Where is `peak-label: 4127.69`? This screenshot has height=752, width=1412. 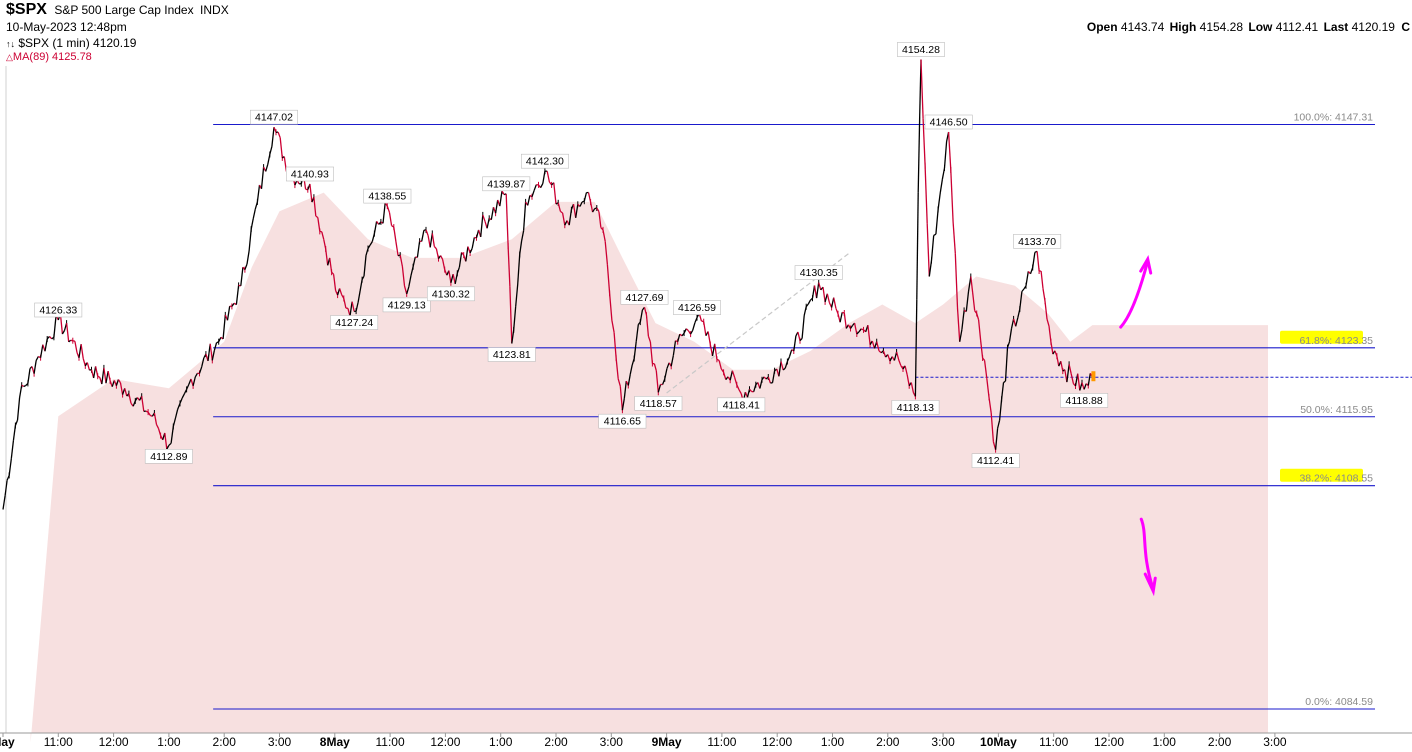
peak-label: 4127.69 is located at coordinates (644, 297).